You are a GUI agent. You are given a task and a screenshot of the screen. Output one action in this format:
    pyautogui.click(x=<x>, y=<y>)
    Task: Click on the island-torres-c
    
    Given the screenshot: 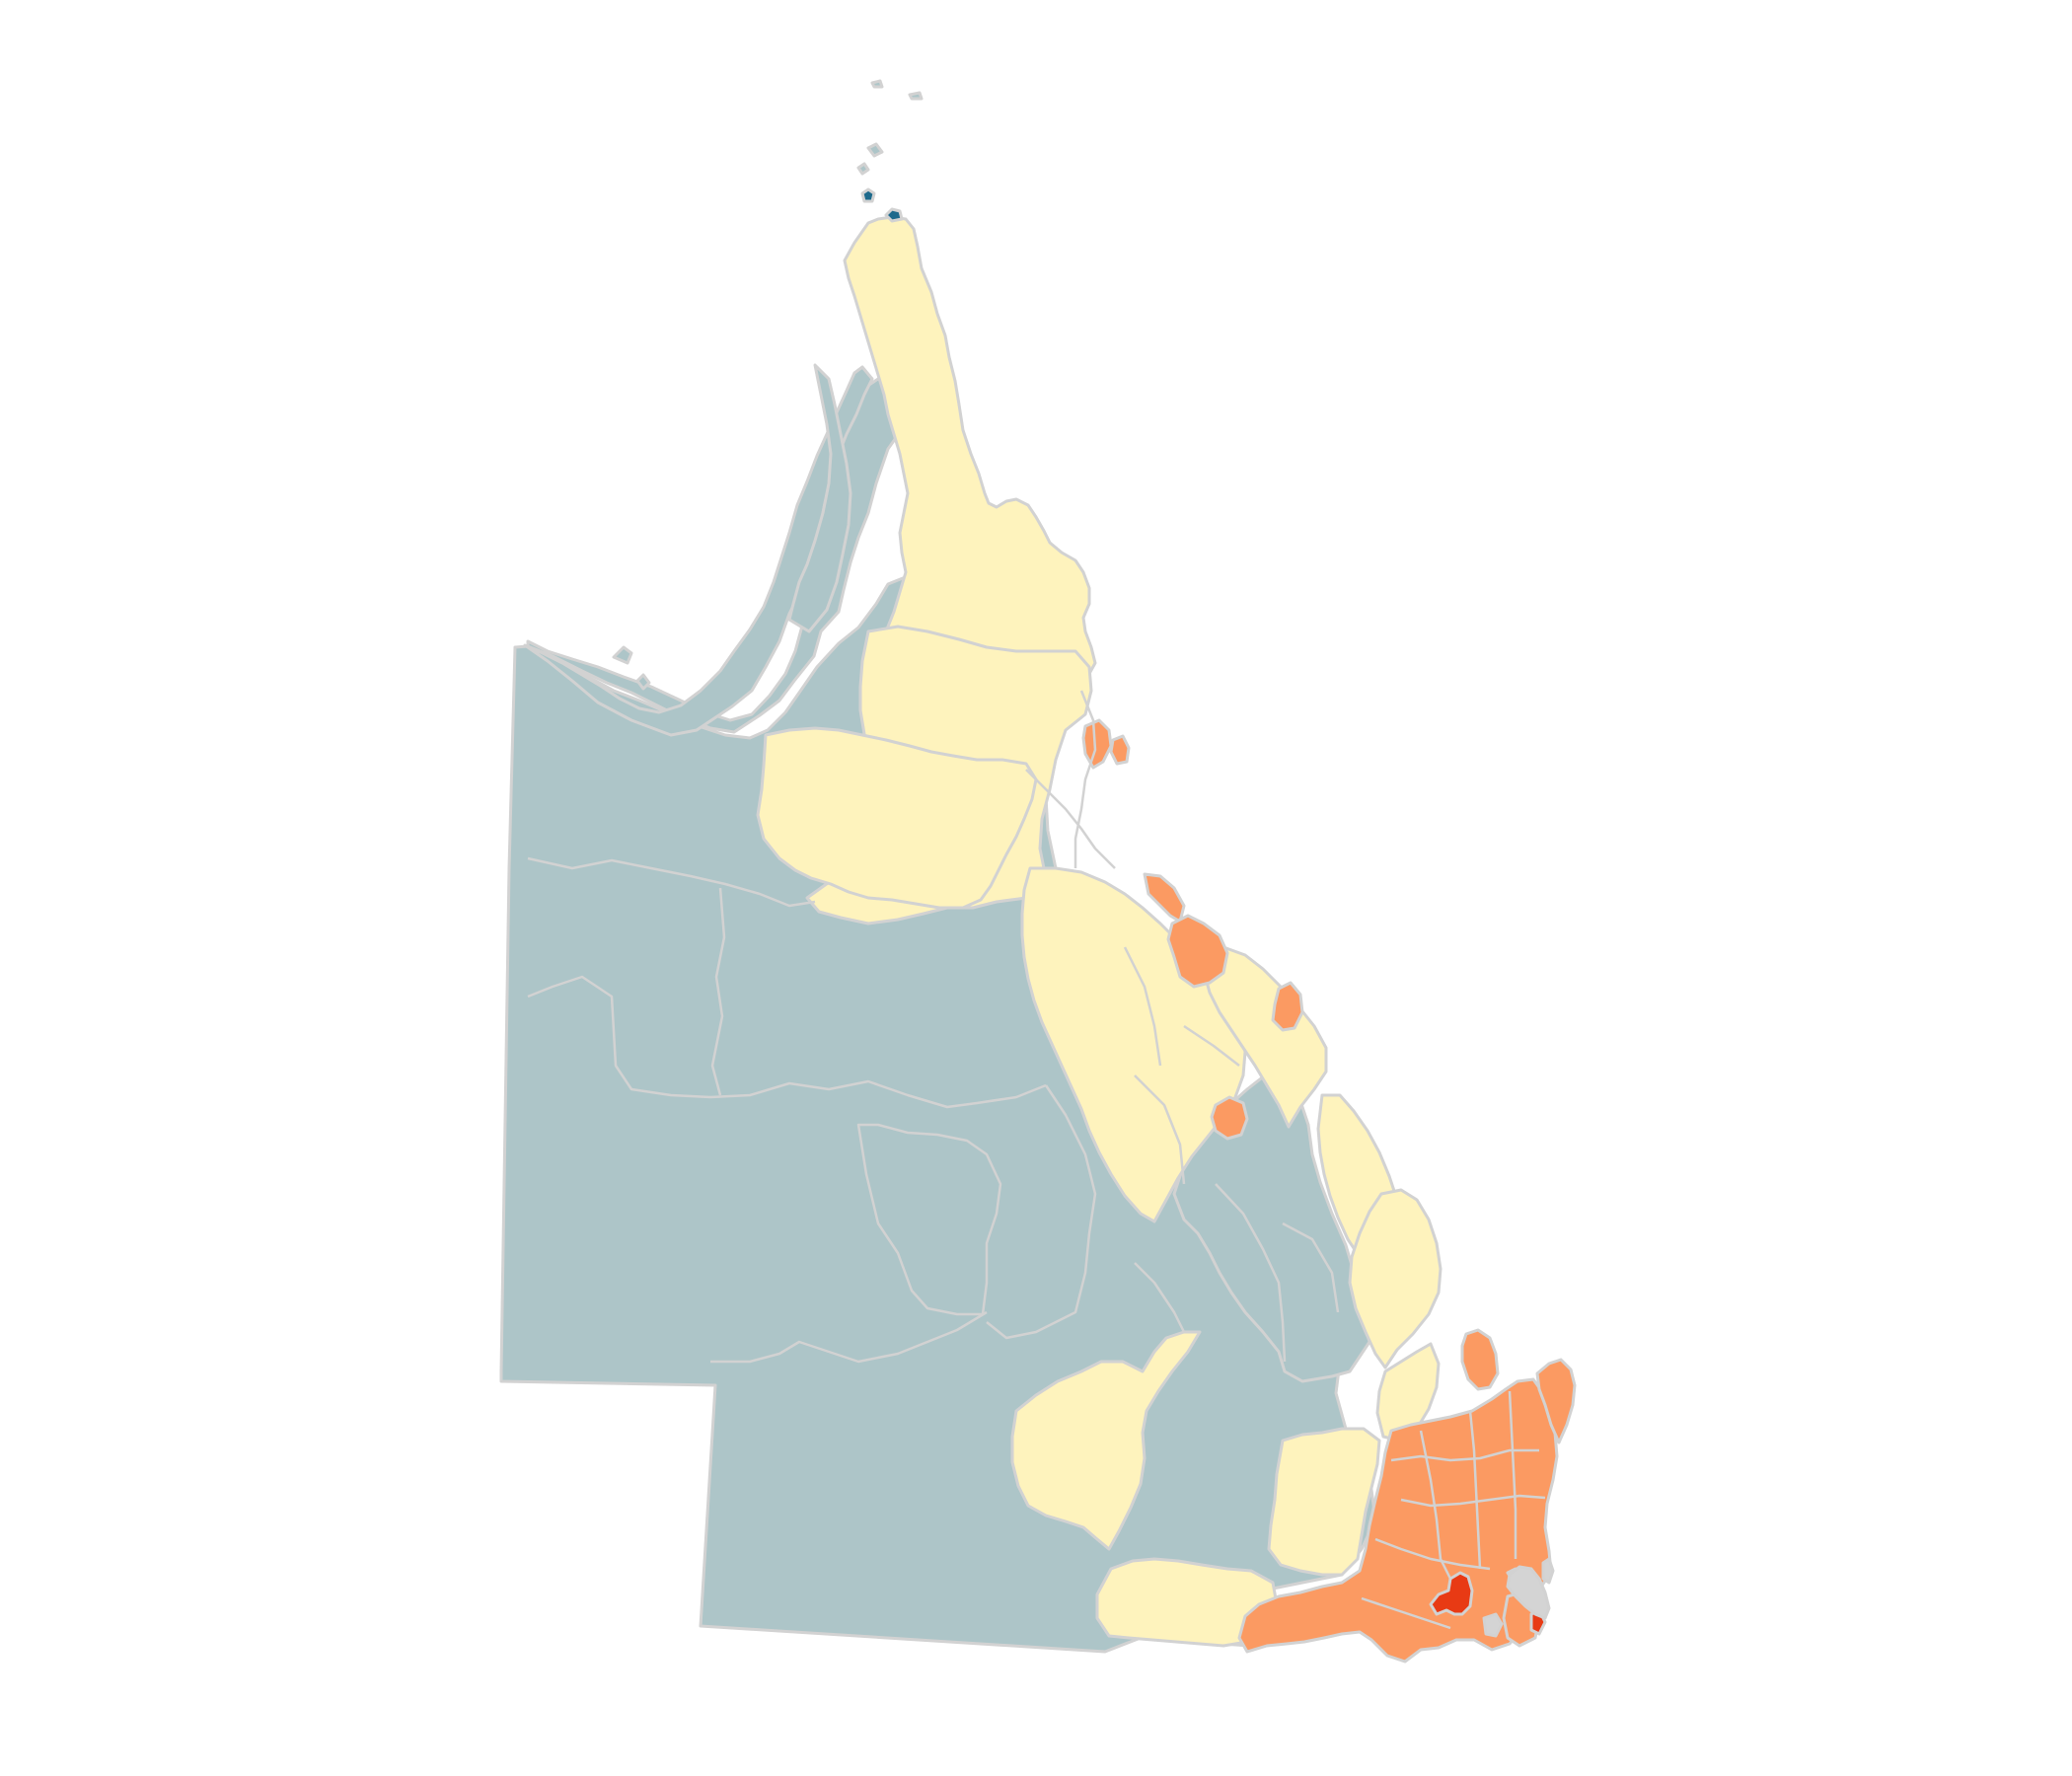 What is the action you would take?
    pyautogui.click(x=875, y=150)
    